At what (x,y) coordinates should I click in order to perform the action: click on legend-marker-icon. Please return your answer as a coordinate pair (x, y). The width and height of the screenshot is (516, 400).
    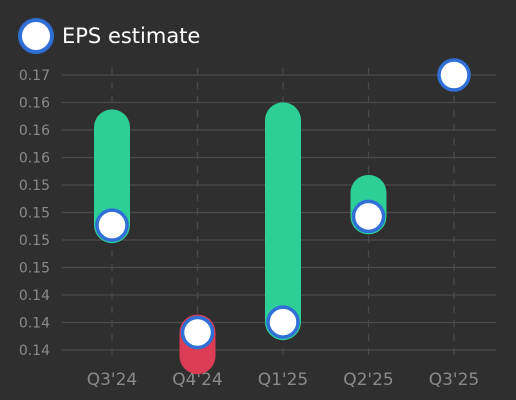
    Looking at the image, I should click on (36, 36).